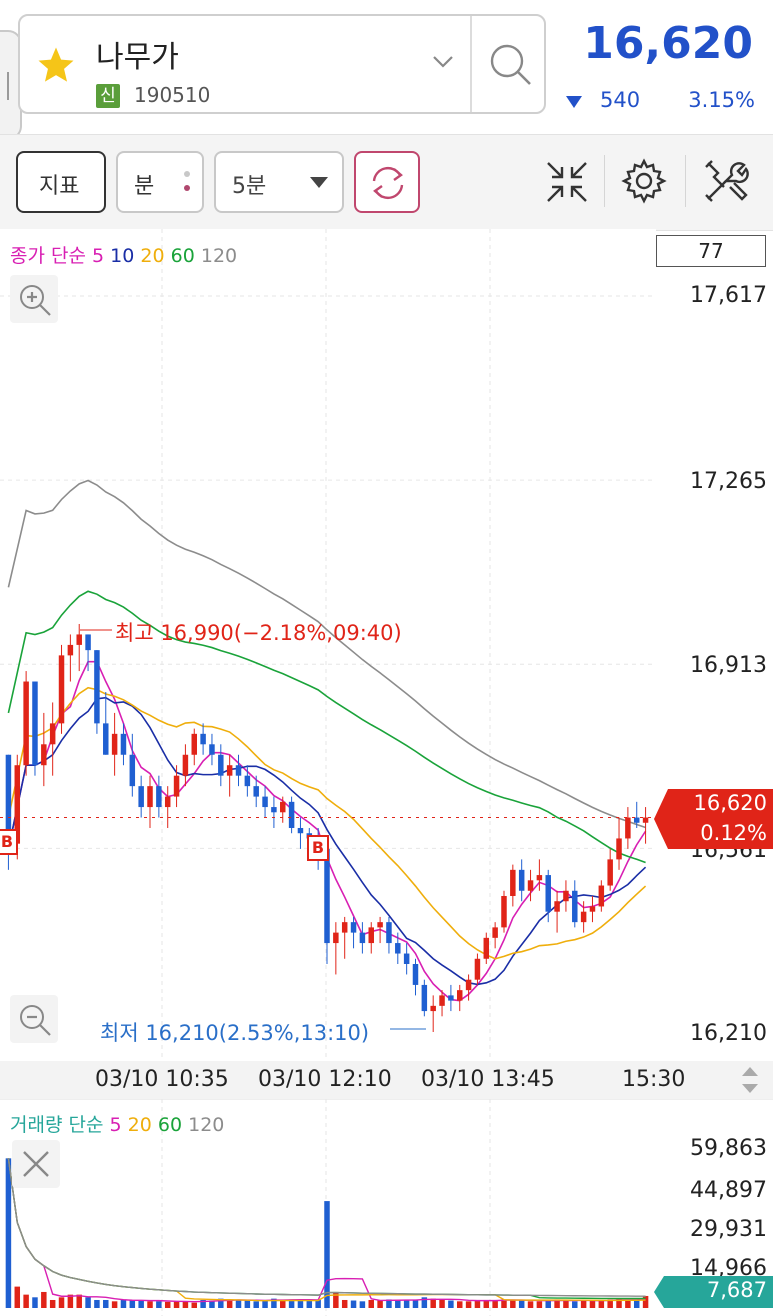 This screenshot has width=773, height=1316. Describe the element at coordinates (730, 803) in the screenshot. I see `current-price-tag-value: 16,620` at that location.